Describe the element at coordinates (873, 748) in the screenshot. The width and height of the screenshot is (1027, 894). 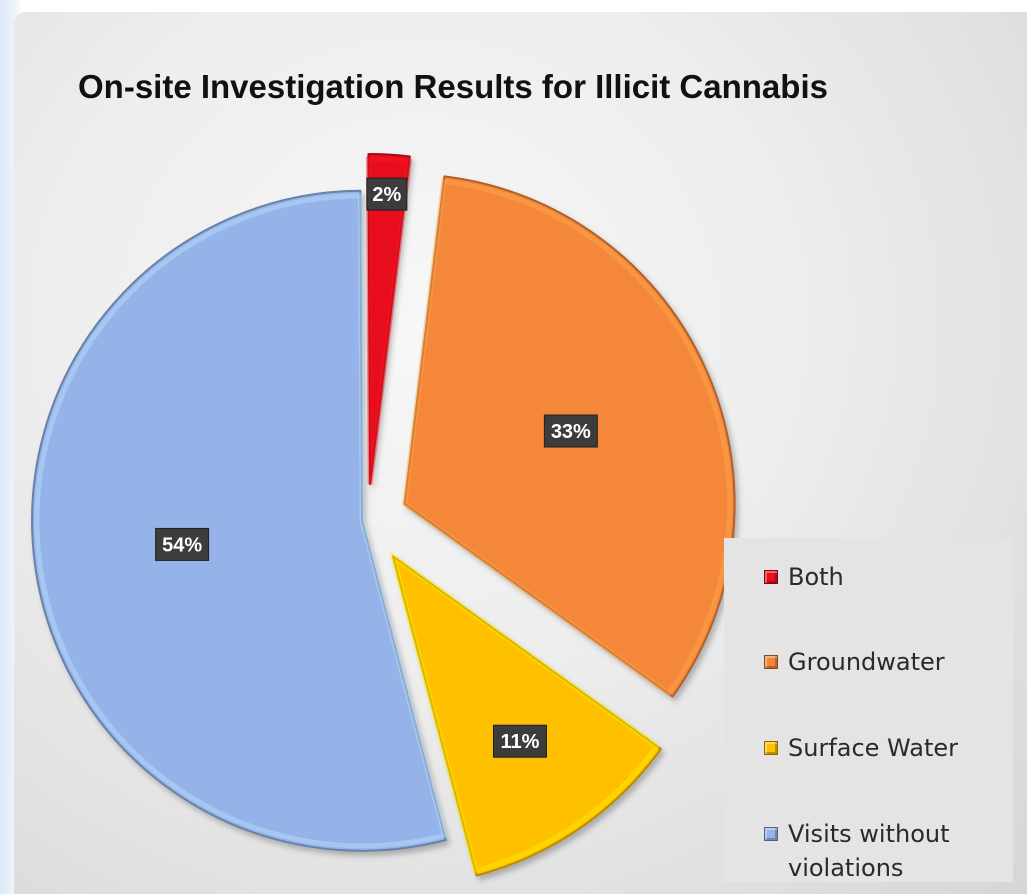
I see `legend-label-surface-water: Surface Water` at that location.